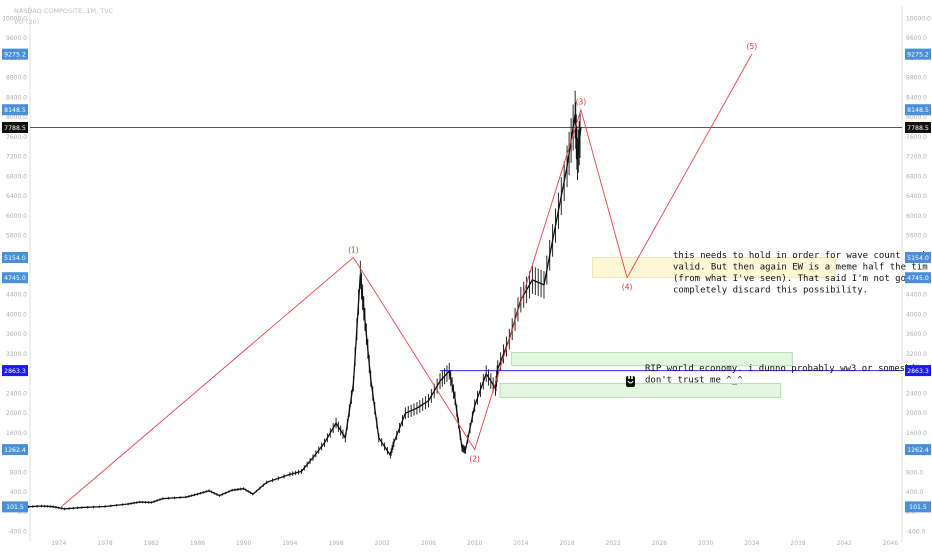 The width and height of the screenshot is (932, 555). What do you see at coordinates (911, 512) in the screenshot?
I see `y-tick-right: 0.0` at bounding box center [911, 512].